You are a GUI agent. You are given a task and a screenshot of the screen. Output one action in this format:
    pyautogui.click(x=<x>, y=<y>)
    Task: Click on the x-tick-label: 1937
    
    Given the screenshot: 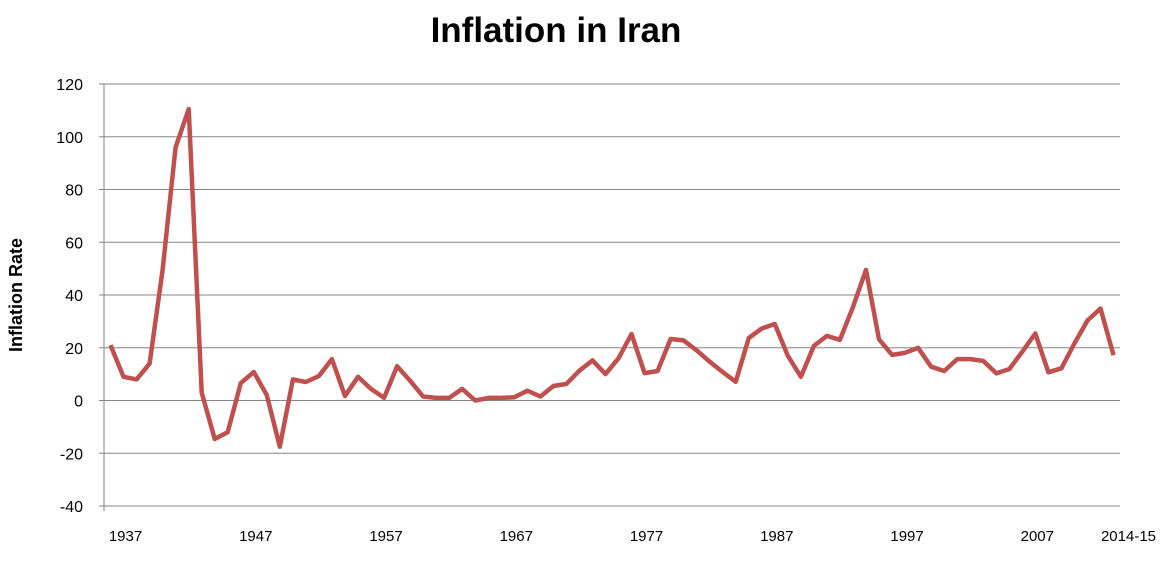 What is the action you would take?
    pyautogui.click(x=125, y=536)
    